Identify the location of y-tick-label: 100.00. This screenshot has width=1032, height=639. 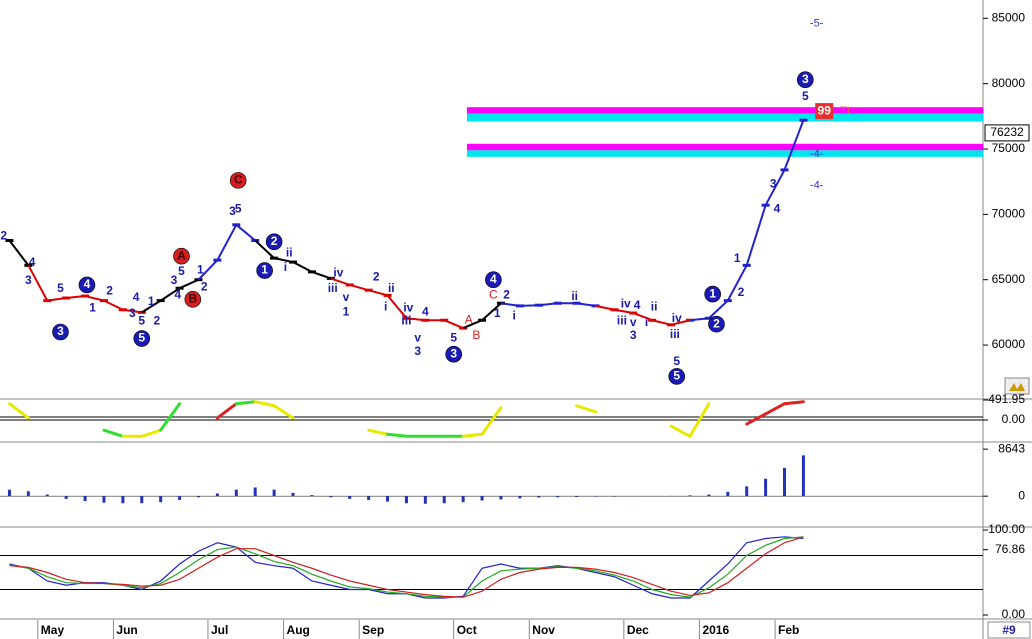
(1006, 529).